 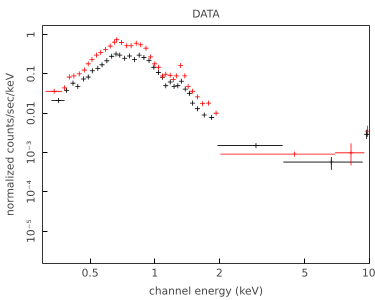 I want to click on x-tick-label: 5, so click(x=304, y=273).